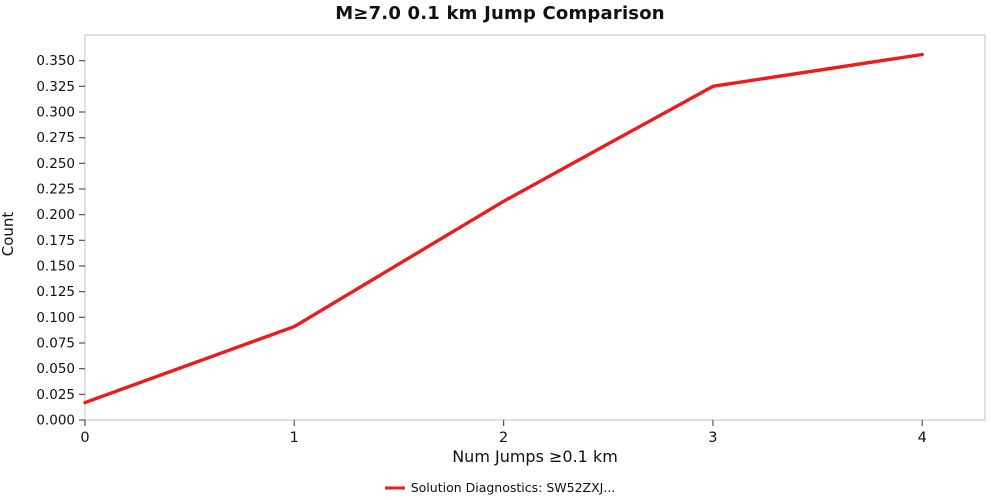  What do you see at coordinates (712, 438) in the screenshot?
I see `svg-text: 3` at bounding box center [712, 438].